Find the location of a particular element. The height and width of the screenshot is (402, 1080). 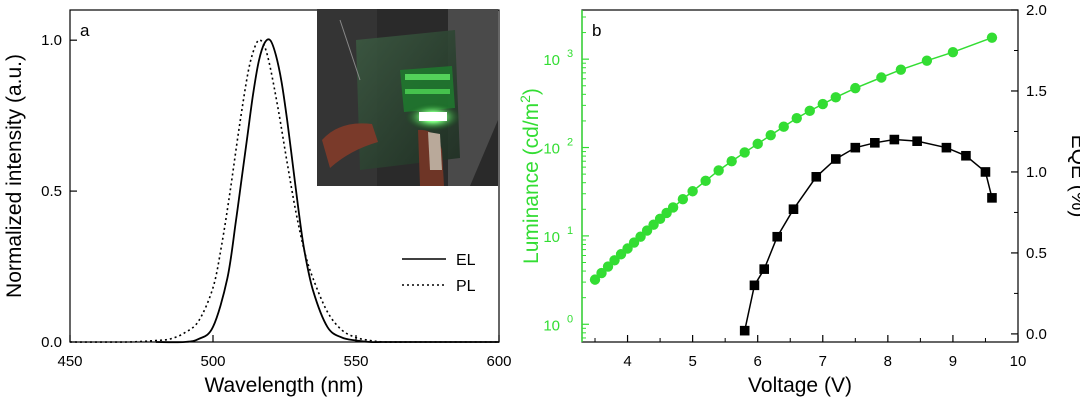

y-axis-right-label: EQE (%) is located at coordinates (1073, 176).